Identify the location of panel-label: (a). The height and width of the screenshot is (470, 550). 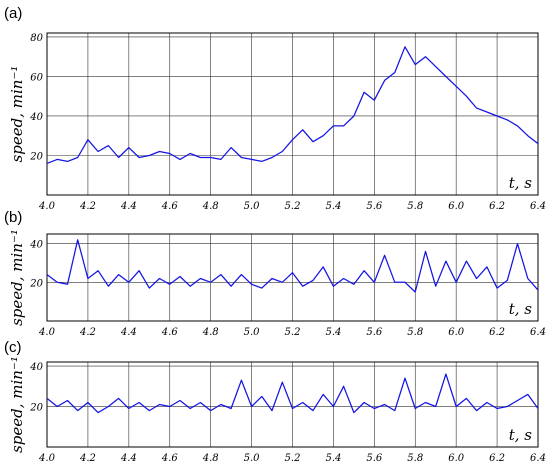
(13, 13).